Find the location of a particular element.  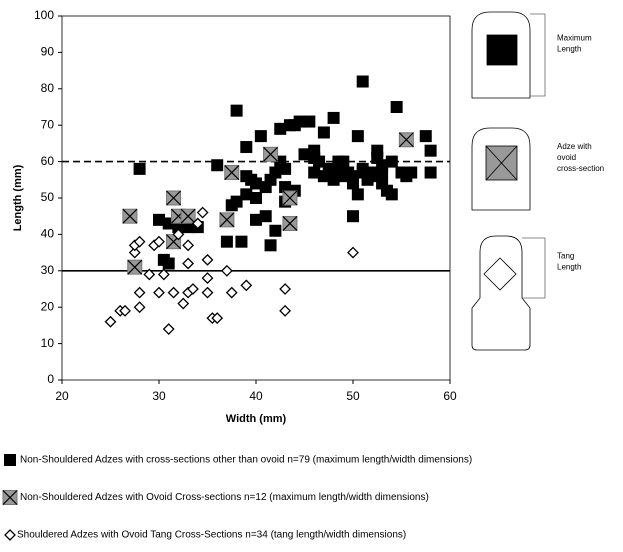

y-tick-label: 30 is located at coordinates (48, 270).